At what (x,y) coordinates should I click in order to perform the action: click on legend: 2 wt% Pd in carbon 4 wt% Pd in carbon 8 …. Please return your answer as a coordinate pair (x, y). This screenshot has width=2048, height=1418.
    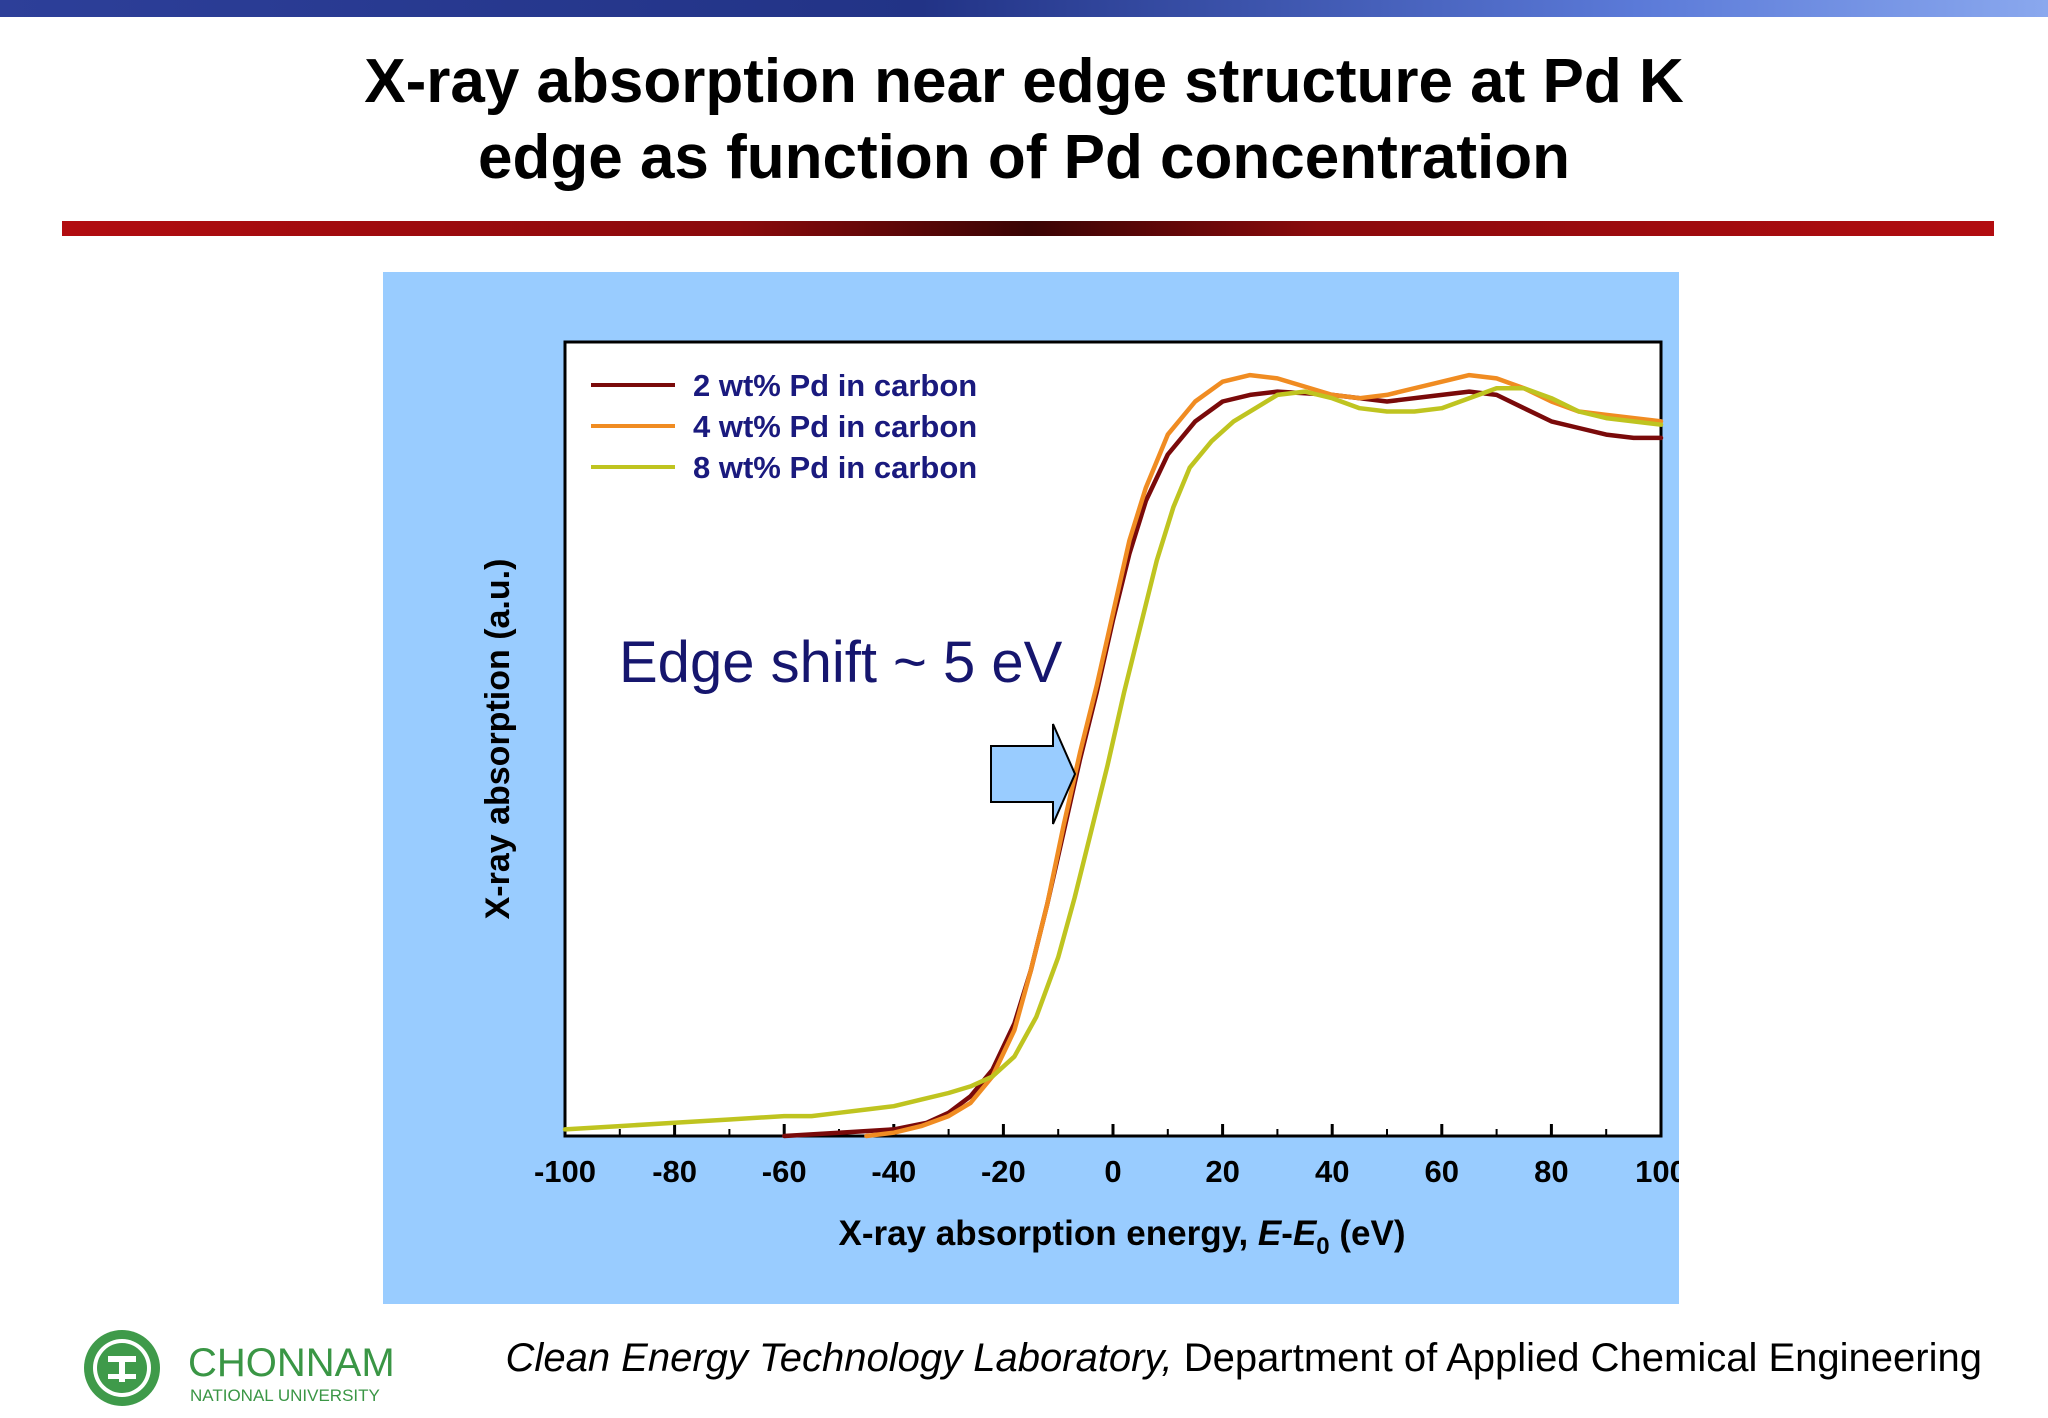
    Looking at the image, I should click on (784, 426).